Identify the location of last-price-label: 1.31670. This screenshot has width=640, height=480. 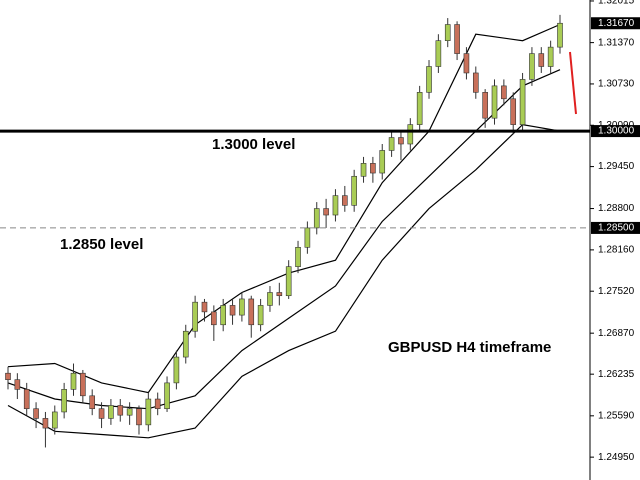
(616, 23).